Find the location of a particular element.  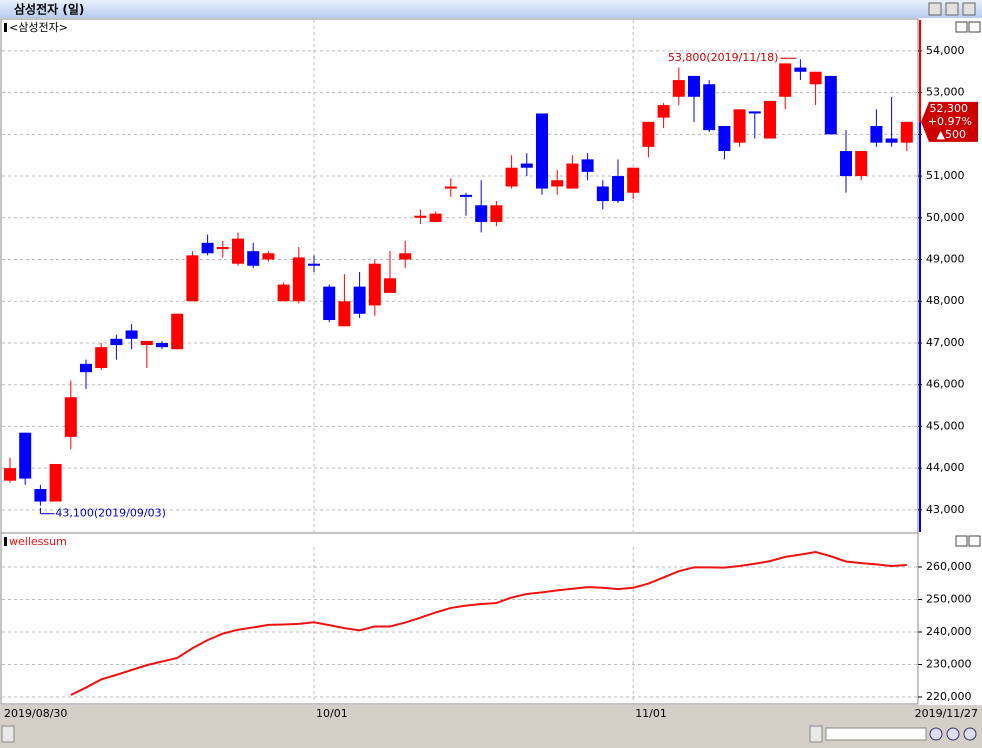

zoom-slider is located at coordinates (876, 734).